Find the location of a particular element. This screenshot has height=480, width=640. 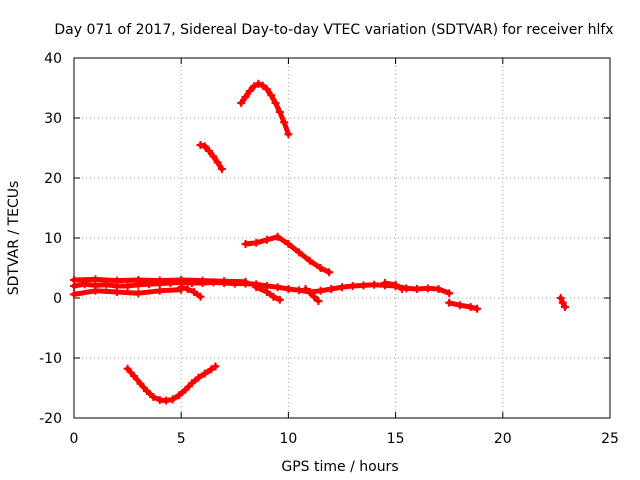

track-dip-c is located at coordinates (312, 295).